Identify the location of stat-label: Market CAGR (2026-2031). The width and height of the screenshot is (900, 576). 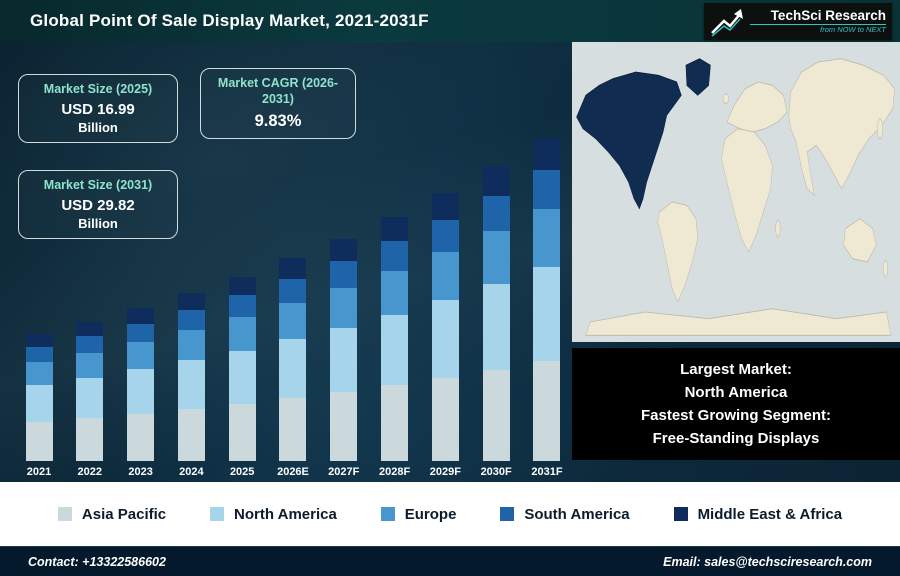
(278, 91).